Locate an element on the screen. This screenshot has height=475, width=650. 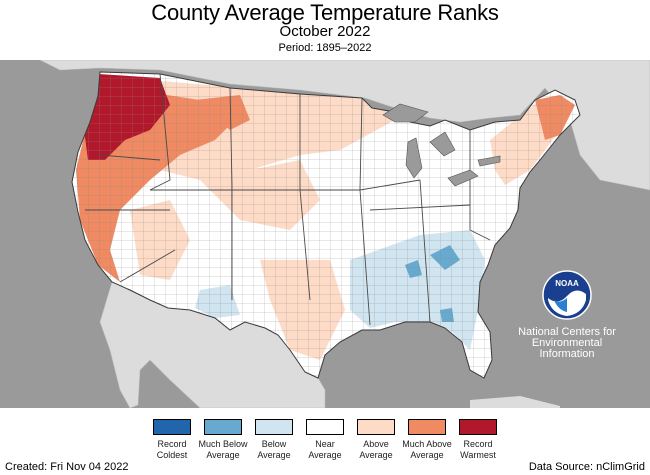
legend-item-below: Below Average is located at coordinates (274, 440).